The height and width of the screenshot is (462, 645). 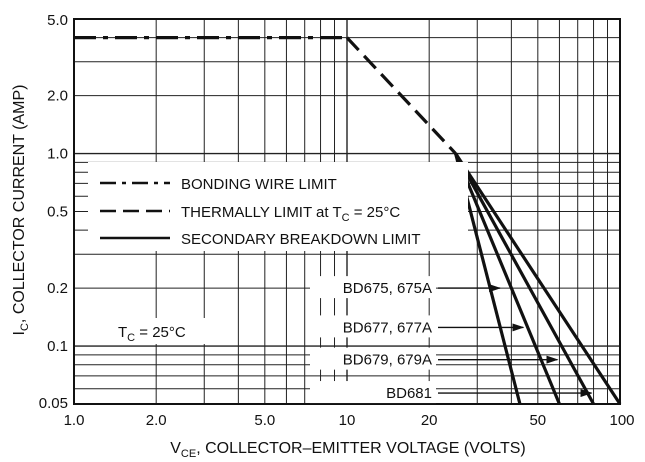 I want to click on y-tick-label: 0.1, so click(x=57, y=346).